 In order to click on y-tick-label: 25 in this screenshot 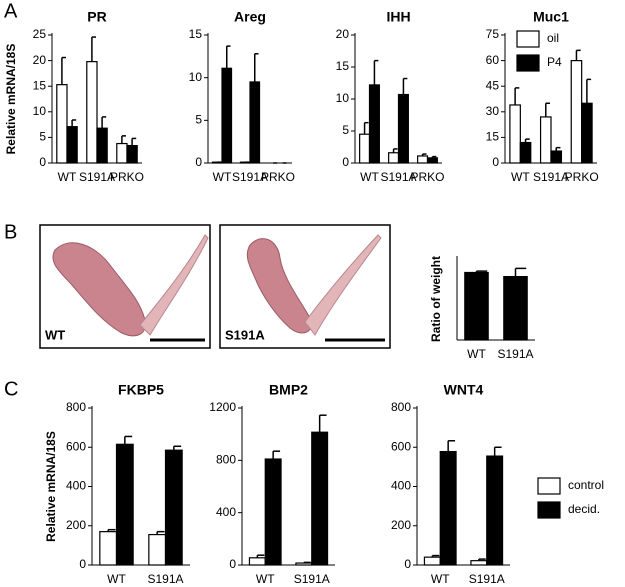, I will do `click(40, 34)`.